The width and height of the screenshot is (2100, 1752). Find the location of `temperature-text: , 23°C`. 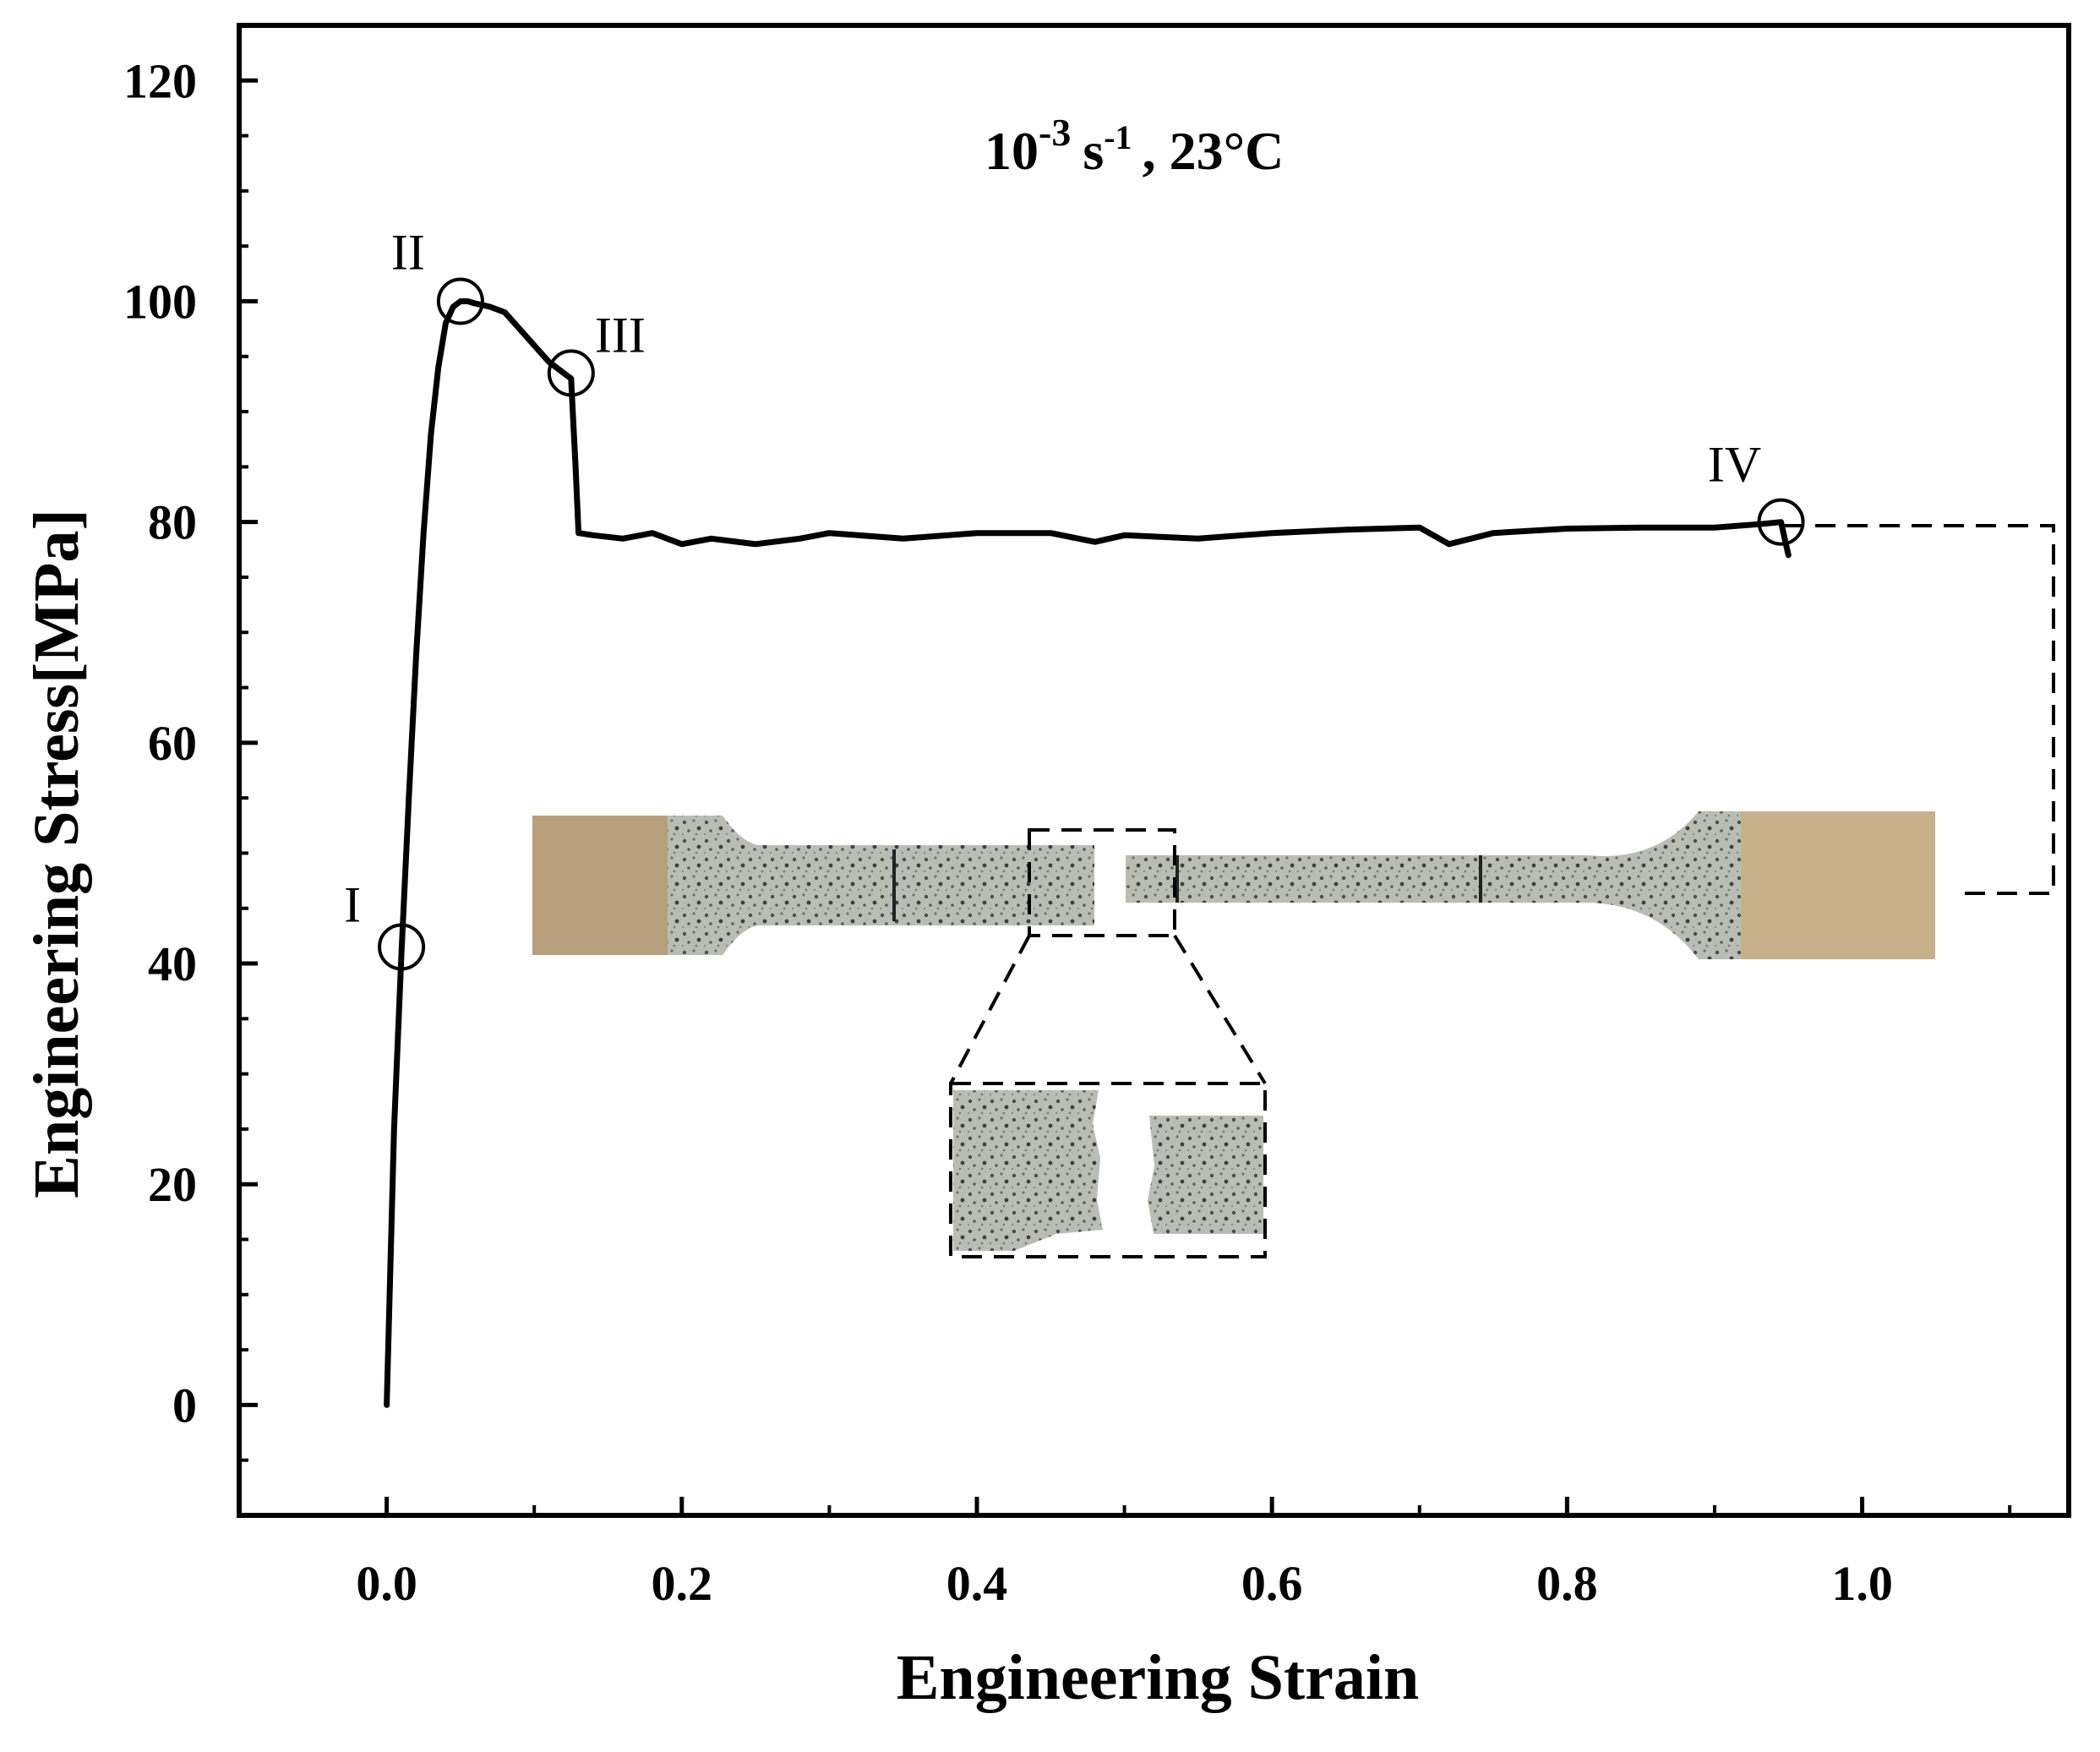

temperature-text: , 23°C is located at coordinates (1214, 151).